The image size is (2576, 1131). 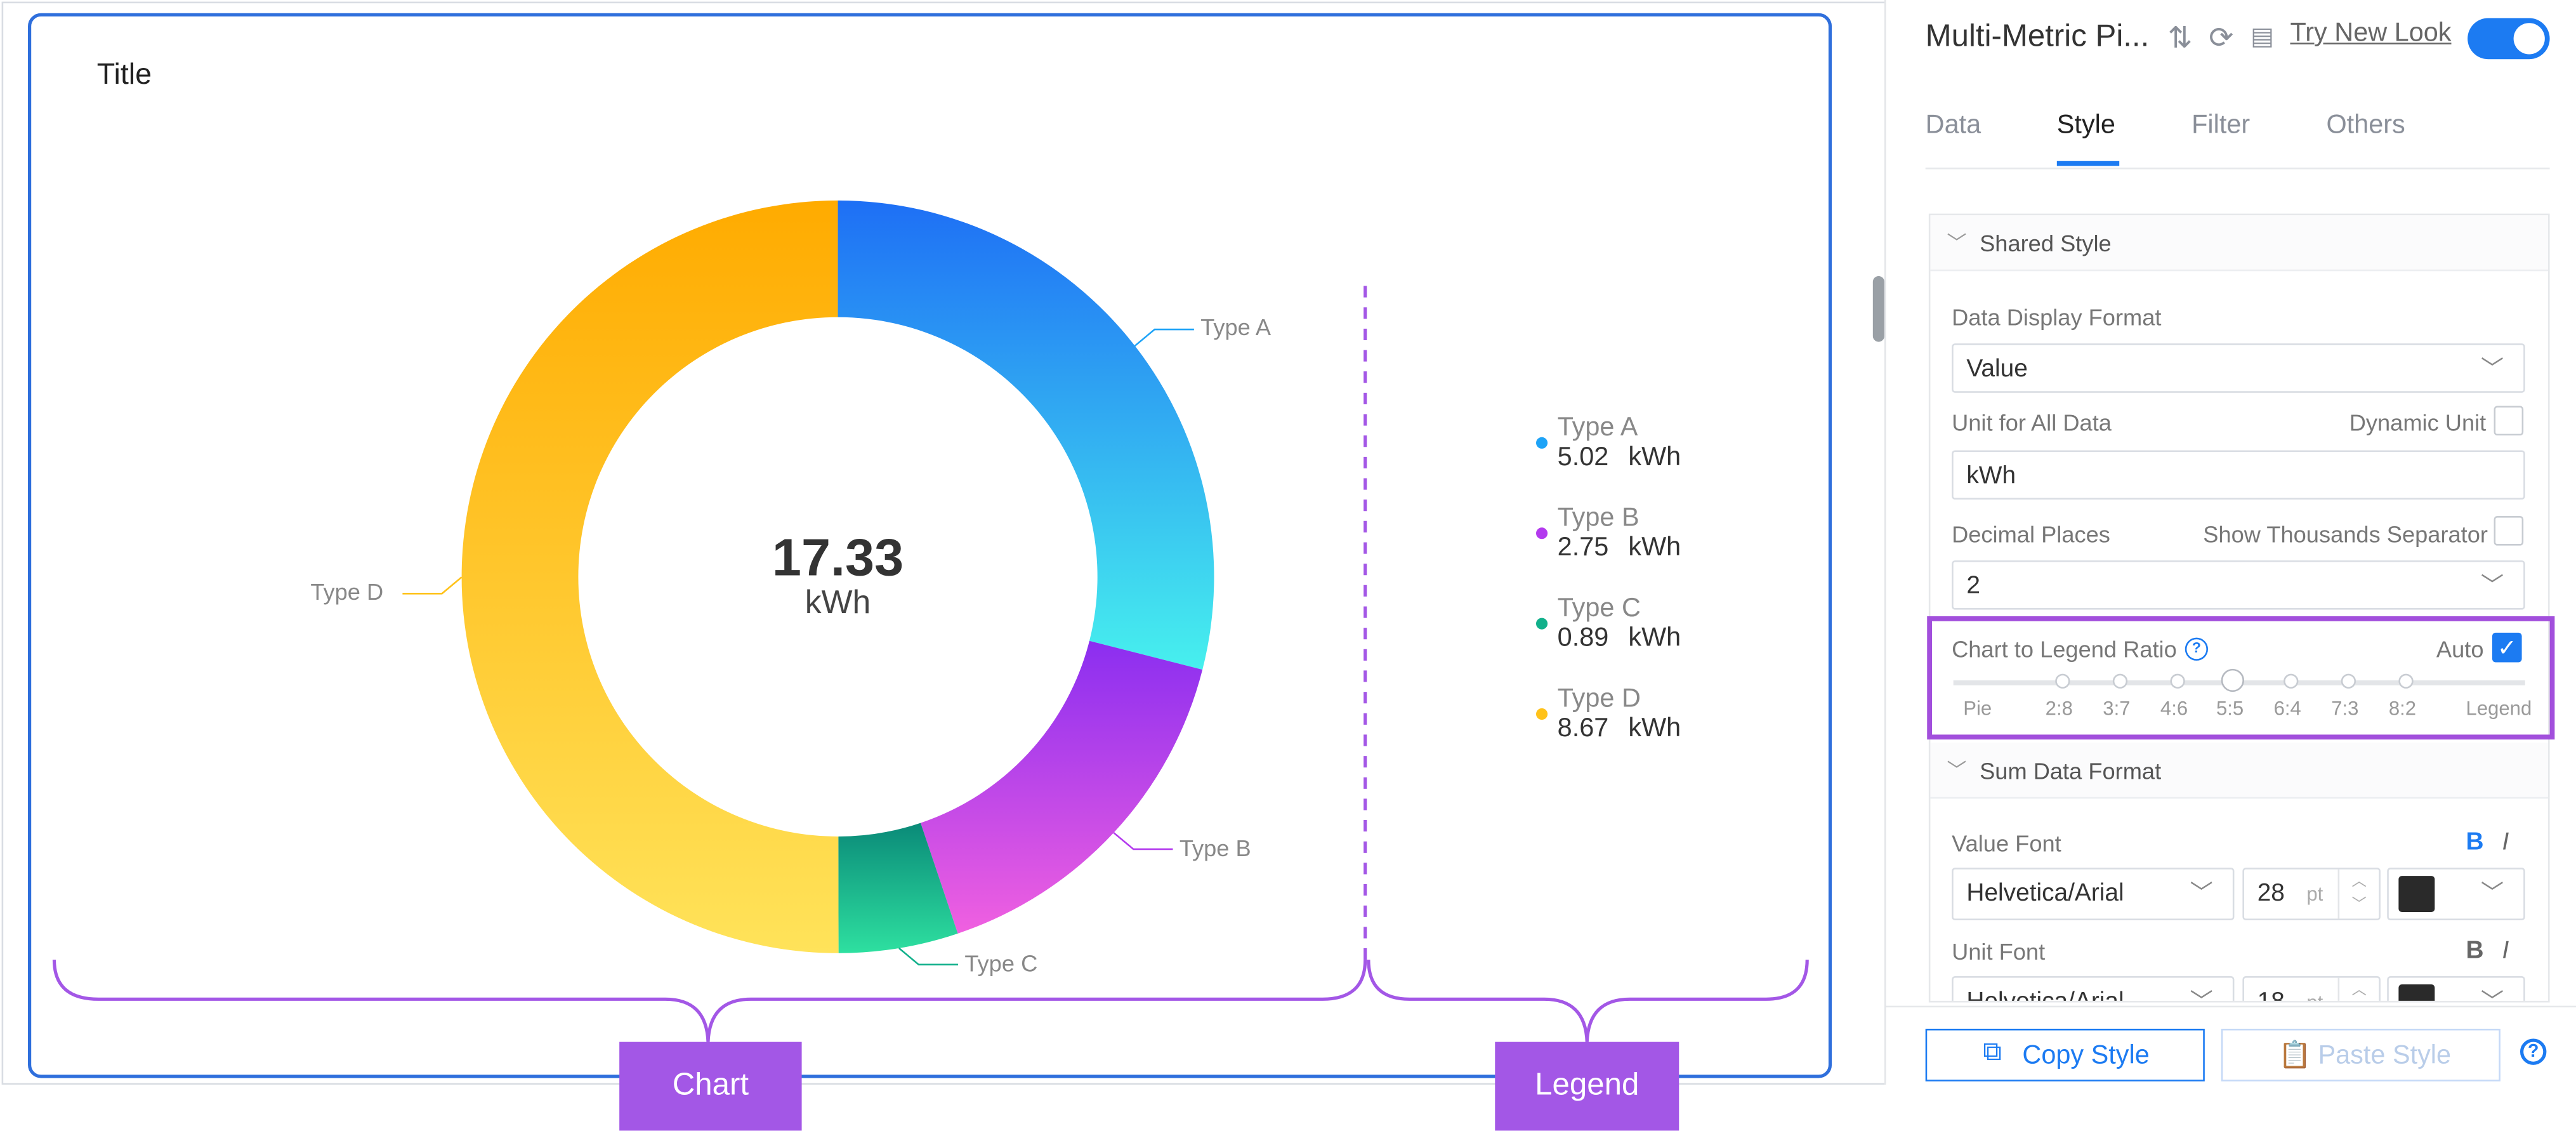 I want to click on data-display-format-label: Data Display Format, so click(x=2057, y=318).